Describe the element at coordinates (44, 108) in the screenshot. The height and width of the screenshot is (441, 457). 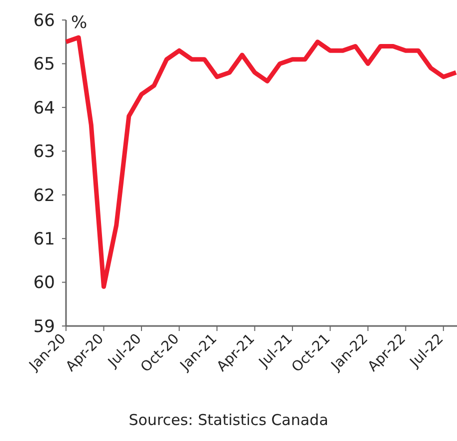
I see `y-tick-label: 64` at that location.